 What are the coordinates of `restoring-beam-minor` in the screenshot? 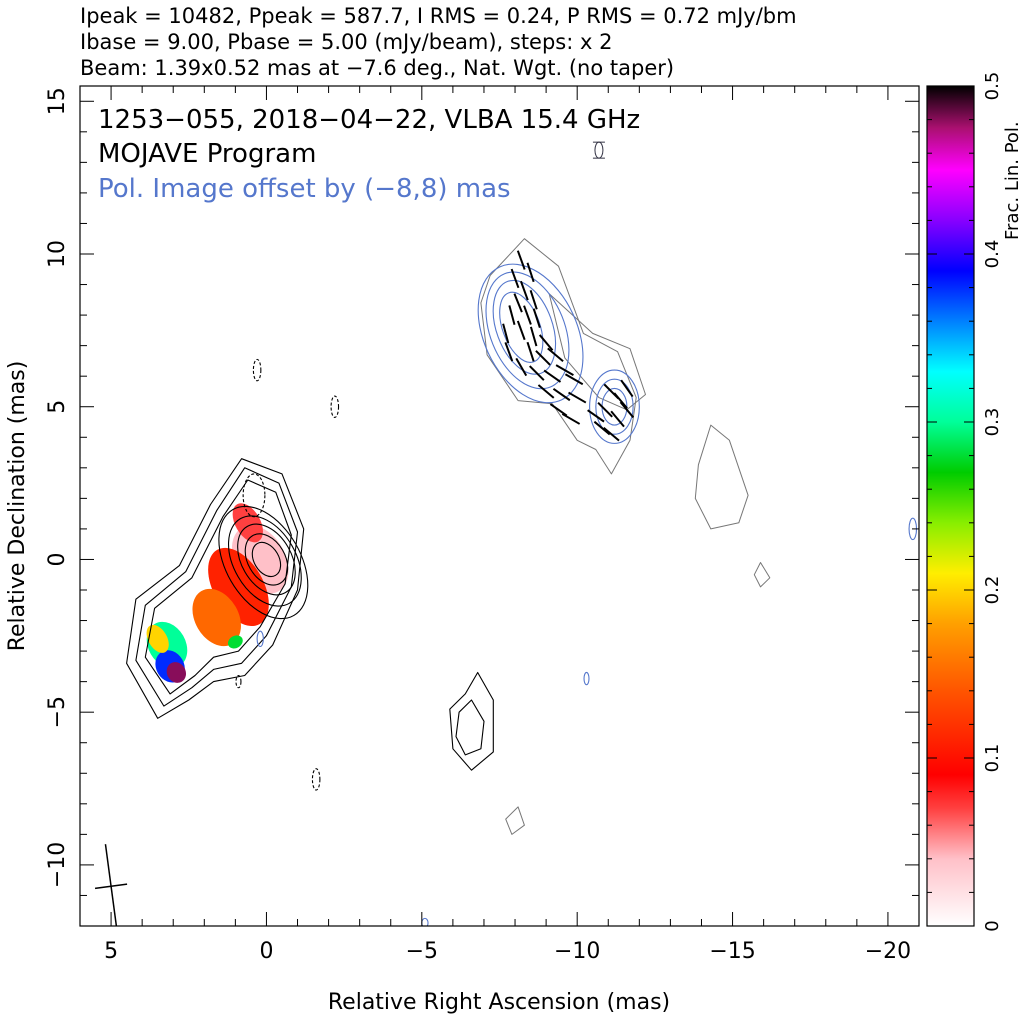 It's located at (111, 886).